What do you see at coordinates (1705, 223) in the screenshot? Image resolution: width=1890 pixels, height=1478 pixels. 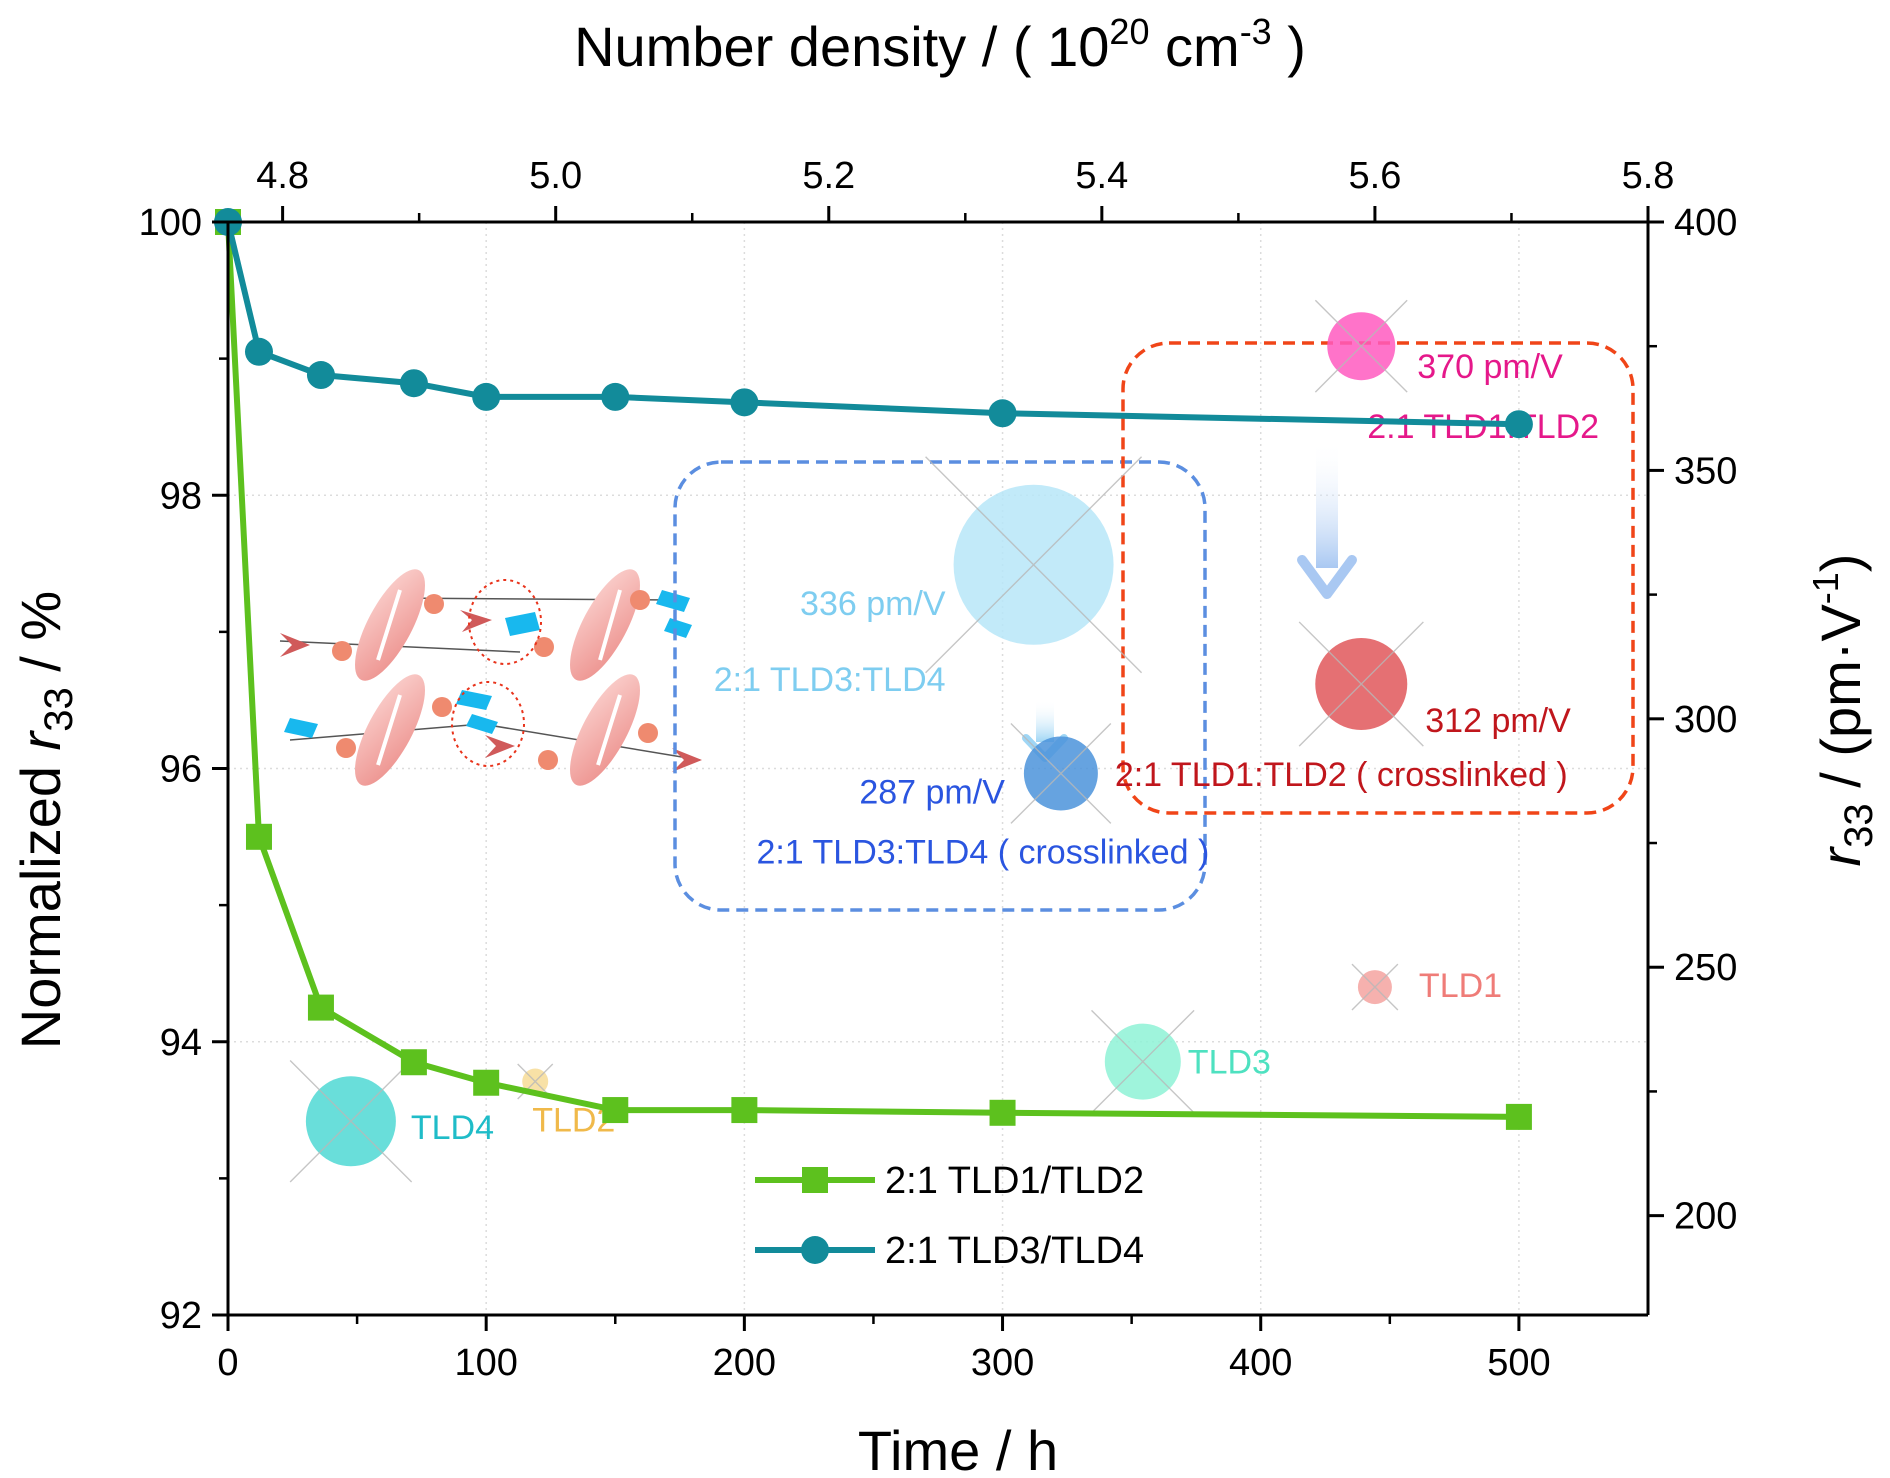 I see `y2-tick-label: 400` at bounding box center [1705, 223].